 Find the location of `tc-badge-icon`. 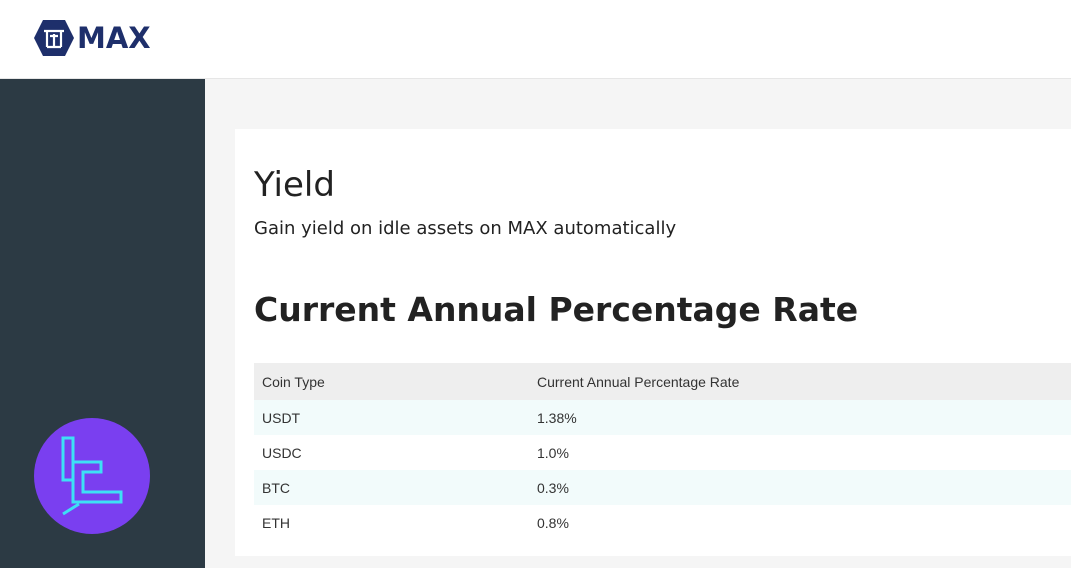

tc-badge-icon is located at coordinates (92, 476).